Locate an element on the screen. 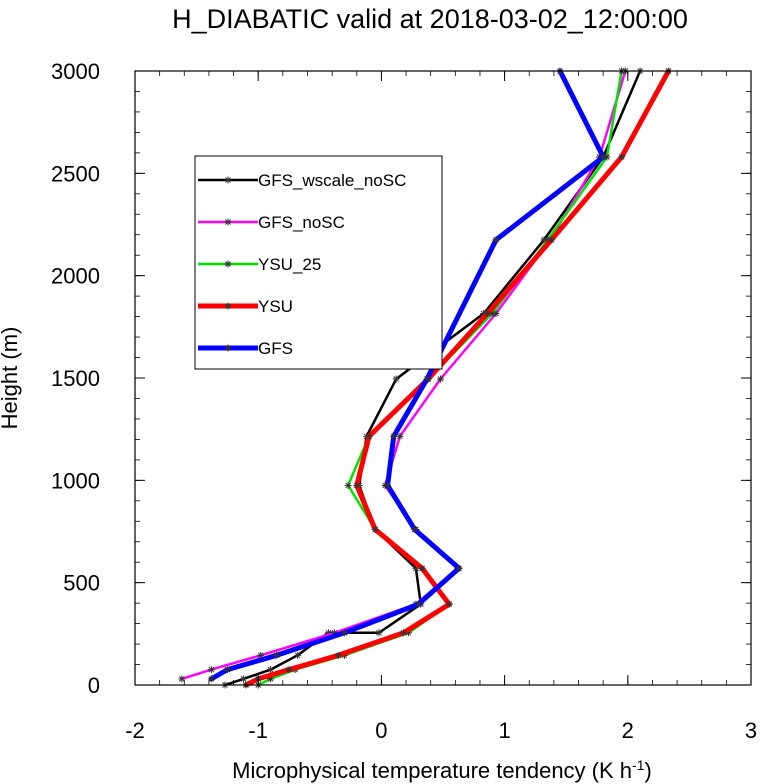 The width and height of the screenshot is (778, 784). y-tick-label: 3000 is located at coordinates (75, 71).